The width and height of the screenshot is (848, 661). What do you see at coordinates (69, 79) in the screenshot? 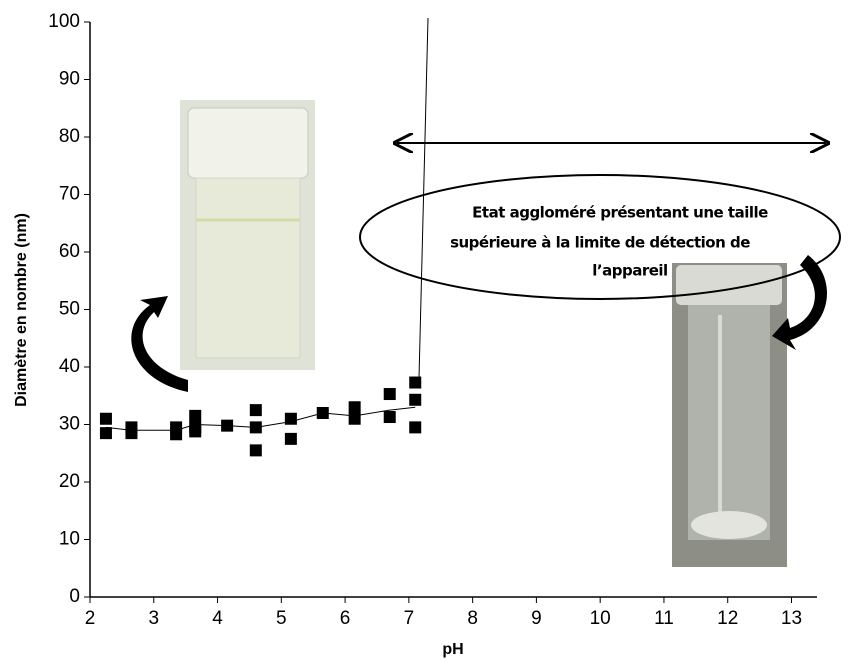
I see `y-tick-label: 90` at bounding box center [69, 79].